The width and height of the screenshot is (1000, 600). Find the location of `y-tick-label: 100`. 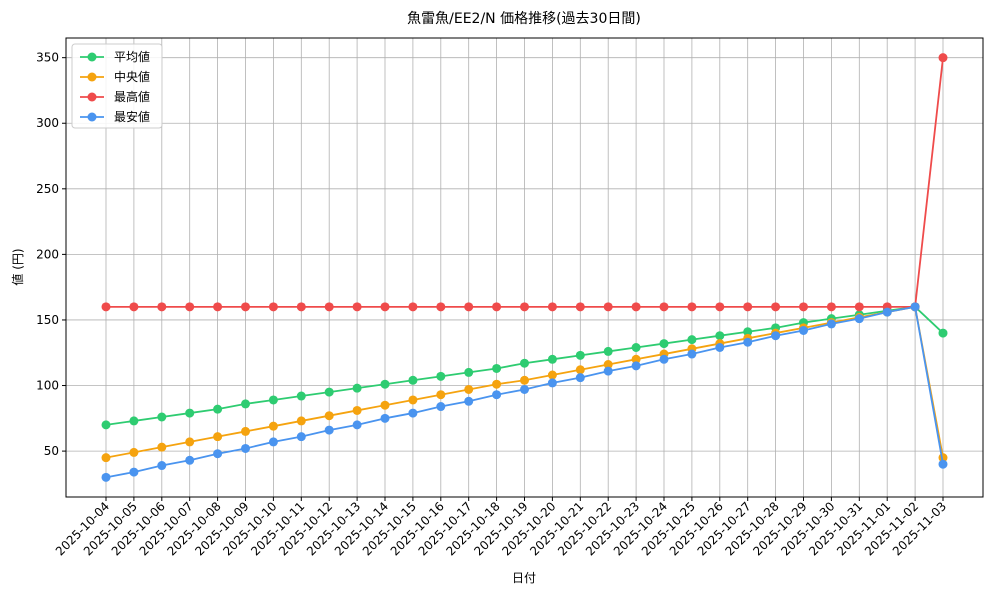

y-tick-label: 100 is located at coordinates (47, 386).